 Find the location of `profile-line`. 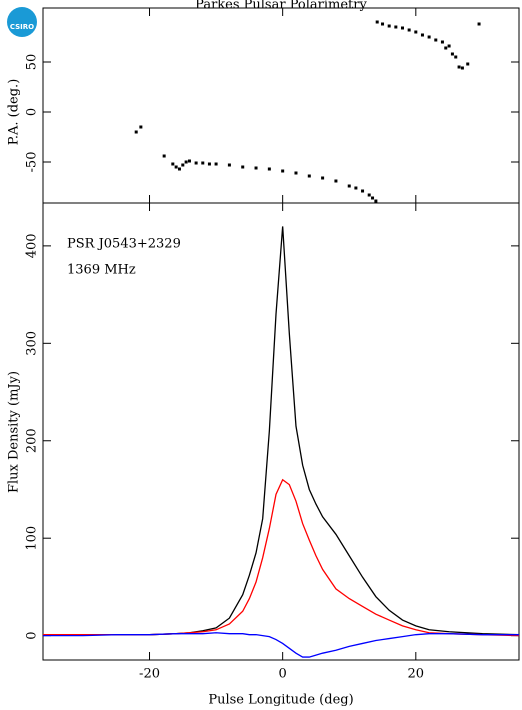

profile-line is located at coordinates (281, 645).